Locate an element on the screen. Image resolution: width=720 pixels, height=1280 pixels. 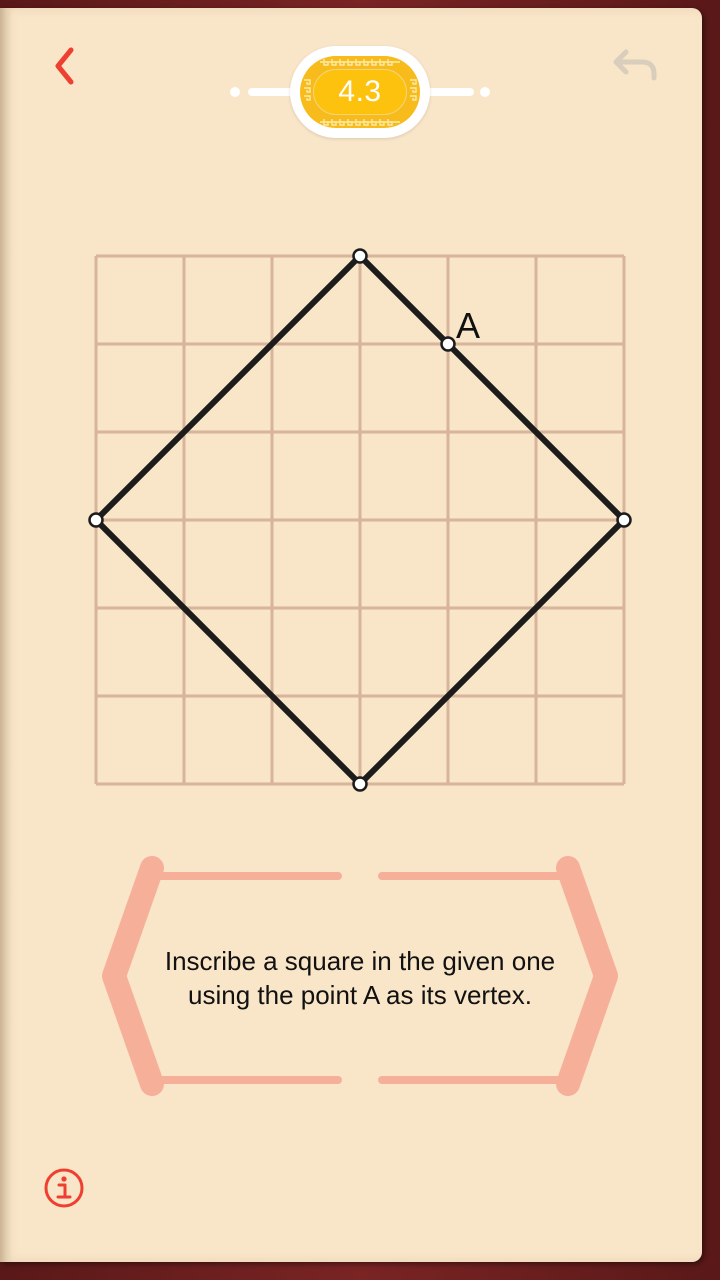
back-button is located at coordinates (66, 66).